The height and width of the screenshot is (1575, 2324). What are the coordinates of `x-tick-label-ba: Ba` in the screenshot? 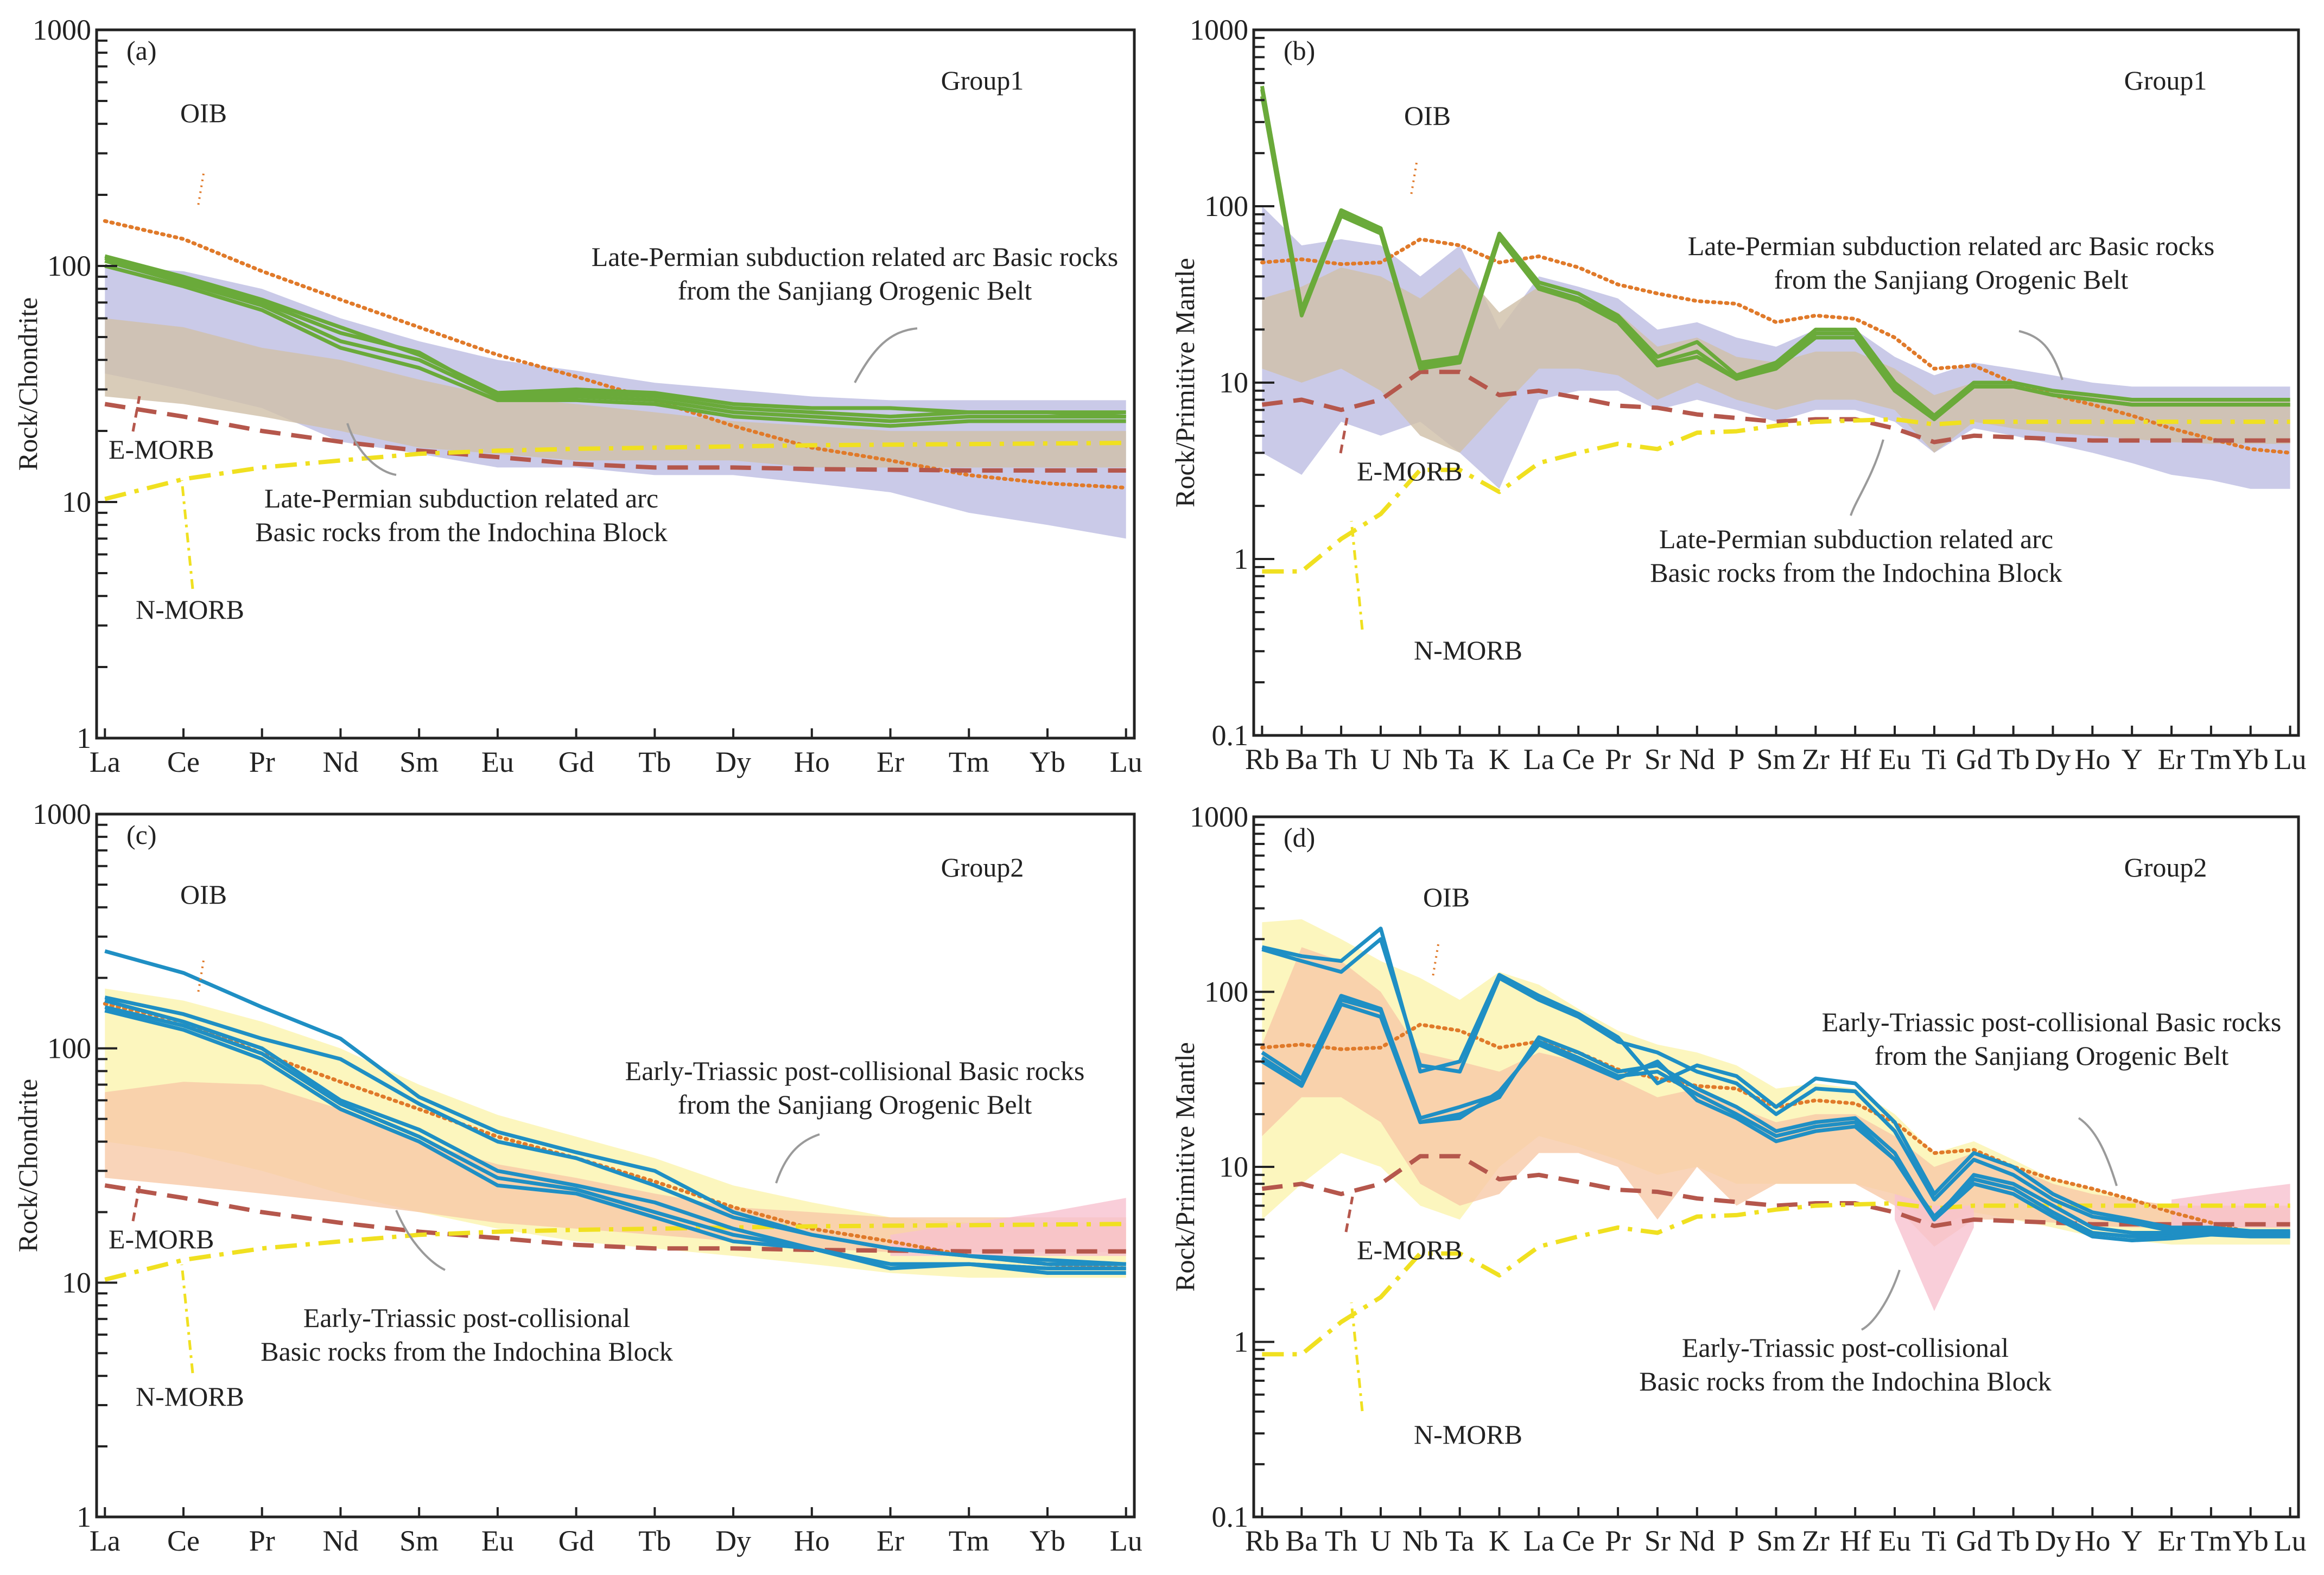 It's located at (1301, 760).